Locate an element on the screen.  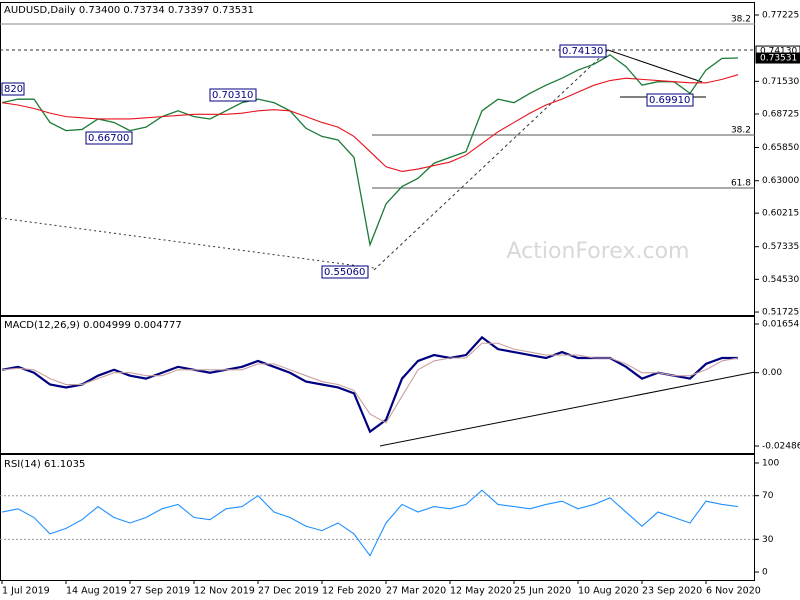
y-tick-label: 0.57335 is located at coordinates (780, 247).